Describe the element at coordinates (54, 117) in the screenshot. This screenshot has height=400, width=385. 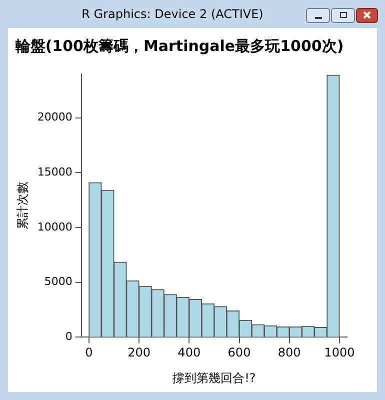
I see `y-tick-label: 20000` at that location.